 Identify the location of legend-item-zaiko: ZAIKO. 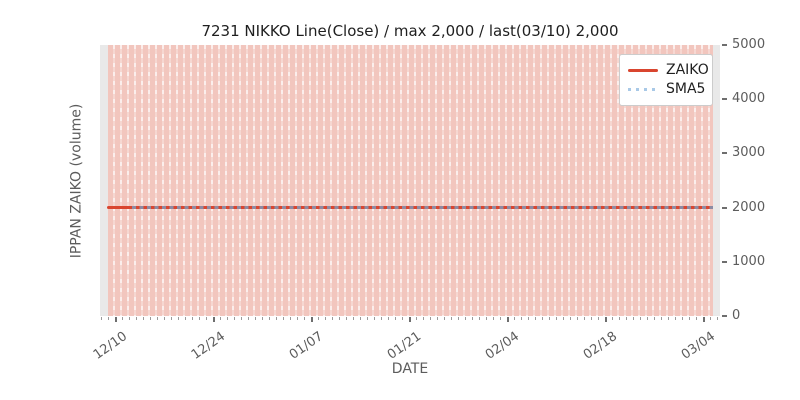
(668, 70).